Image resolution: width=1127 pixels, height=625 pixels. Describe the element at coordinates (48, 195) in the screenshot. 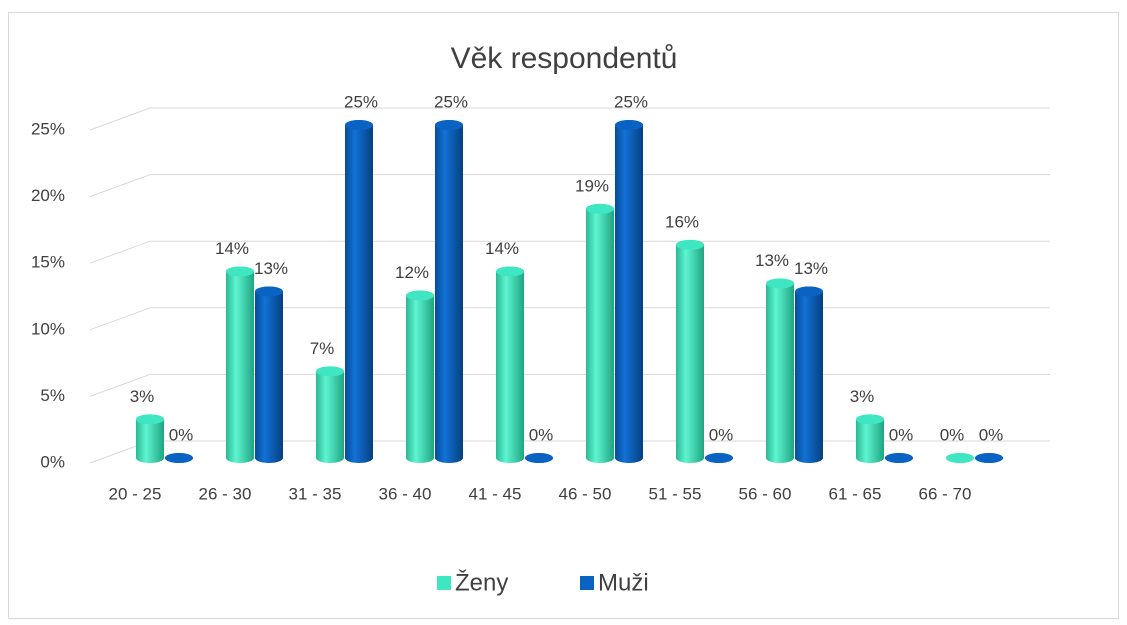

I see `y-tick-label: 20%` at that location.